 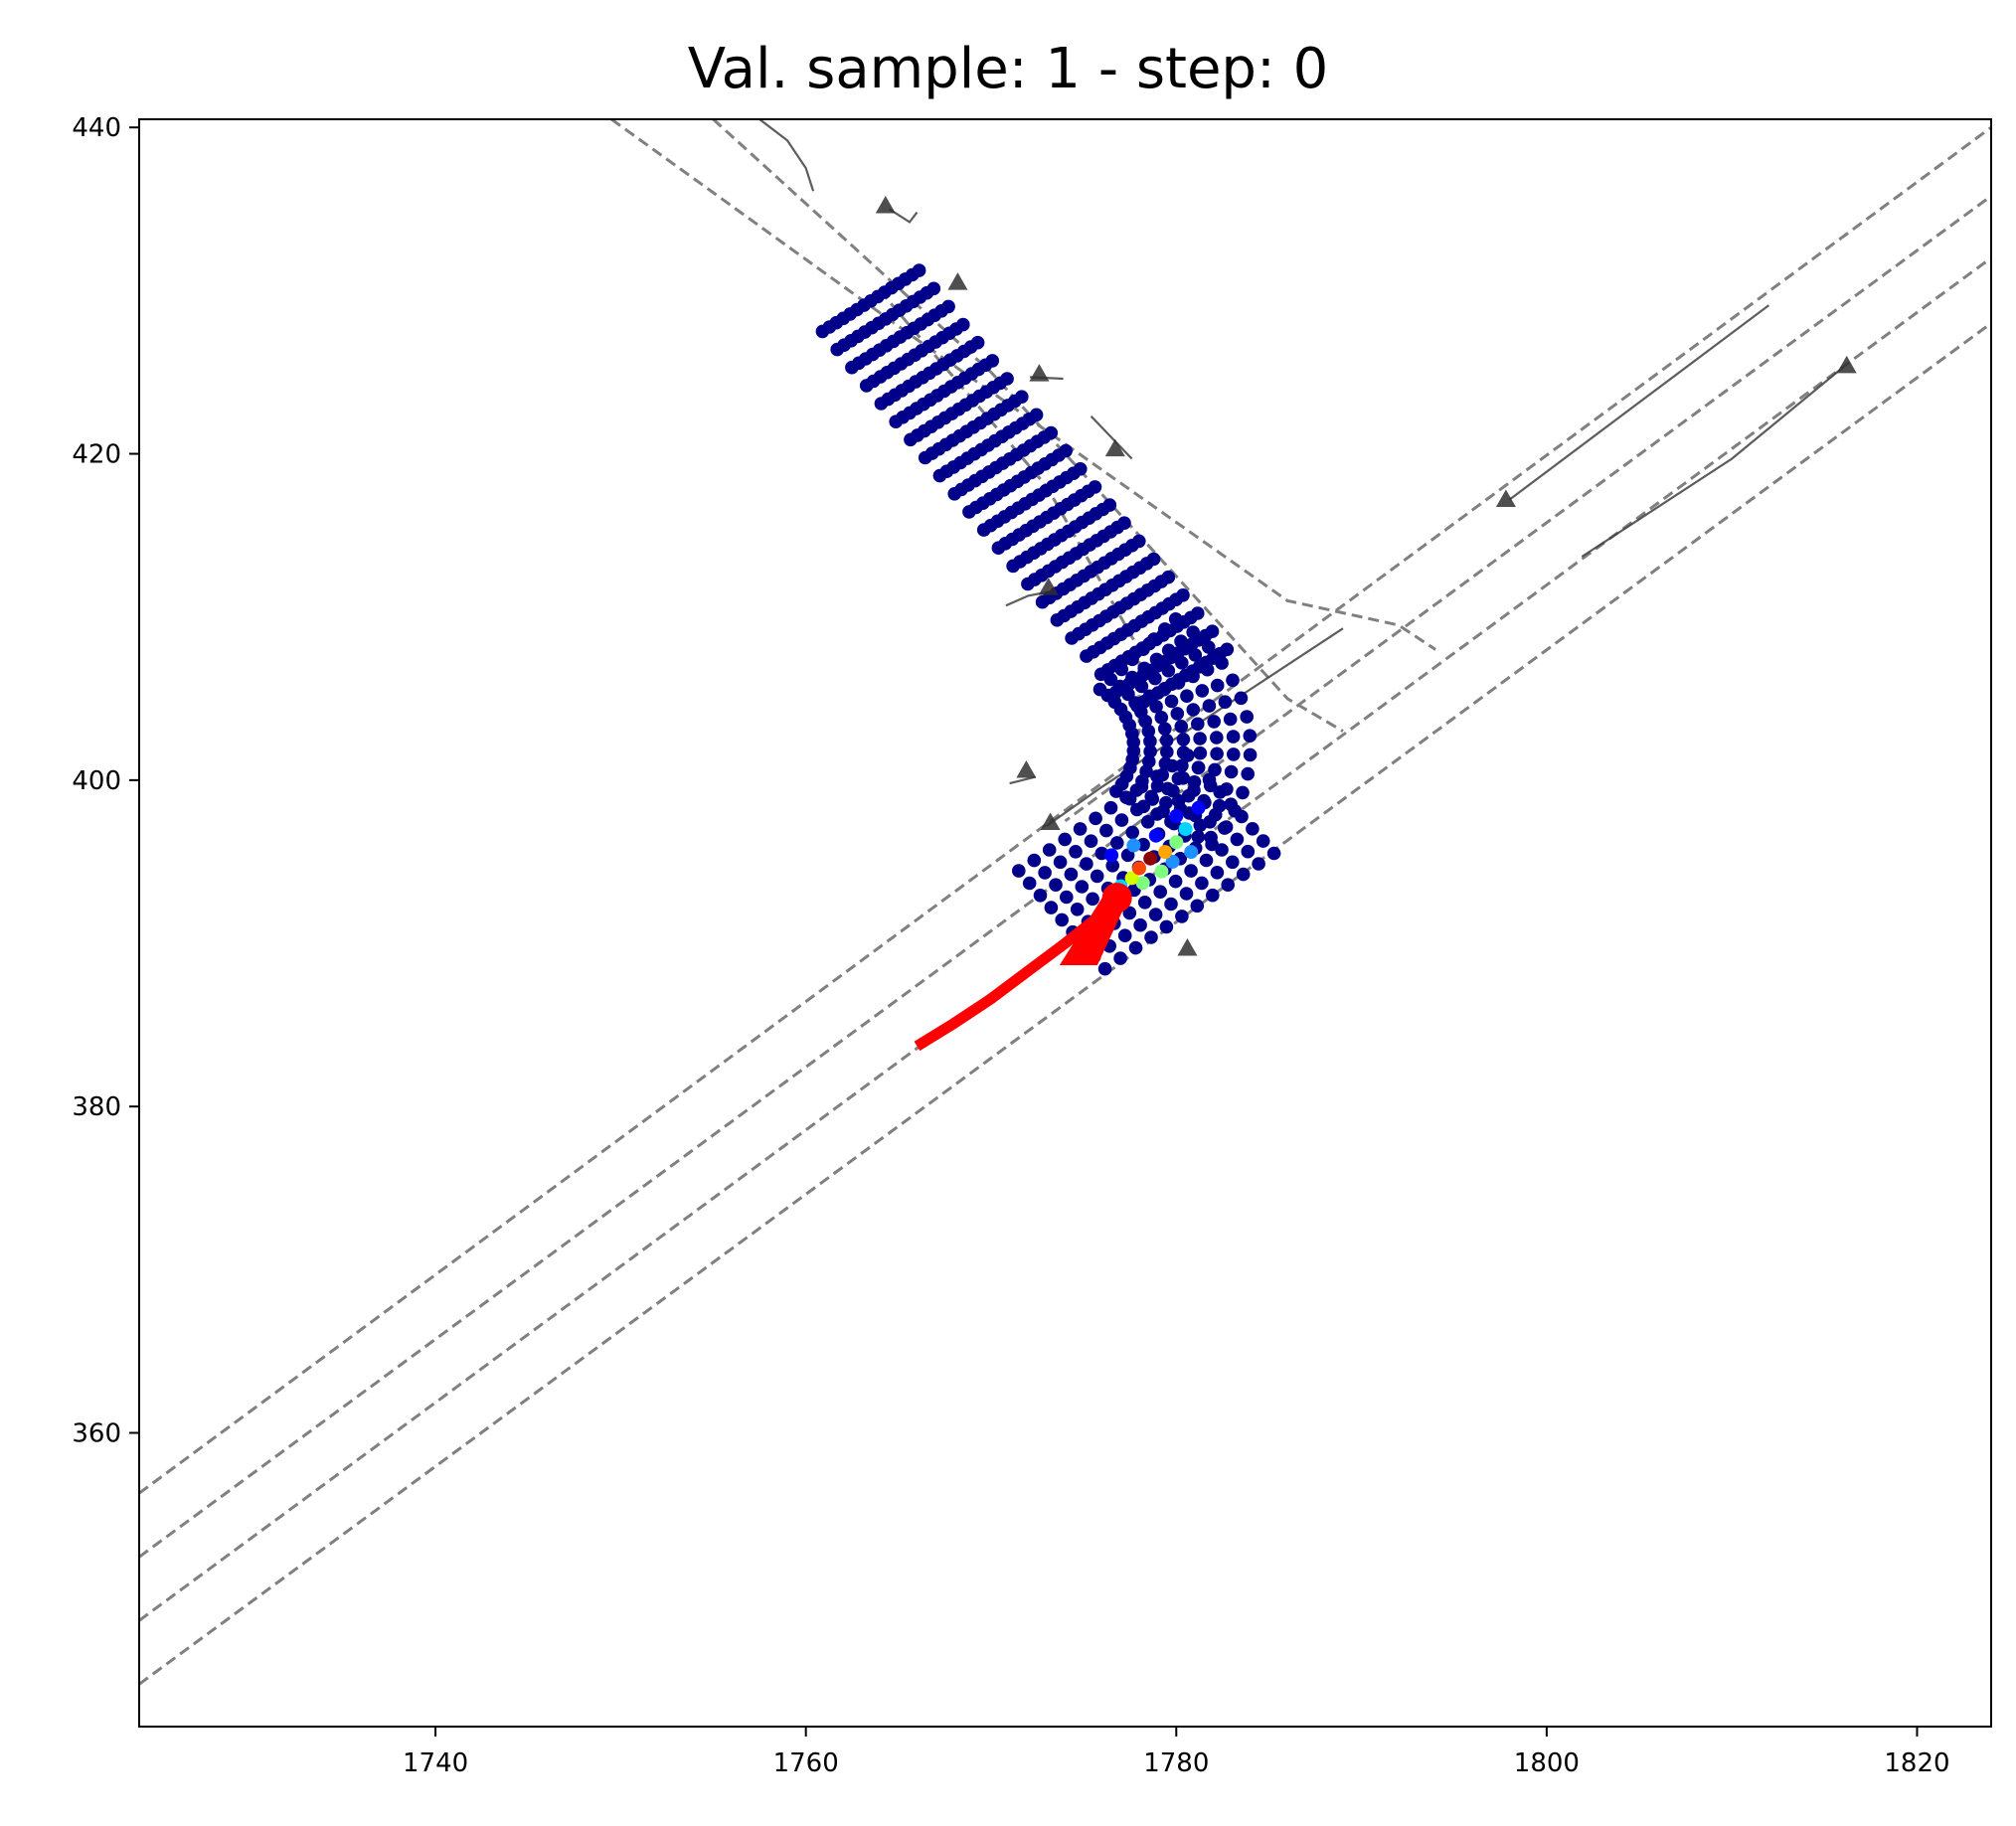 What do you see at coordinates (435, 1763) in the screenshot?
I see `x-tick-label: 1740` at bounding box center [435, 1763].